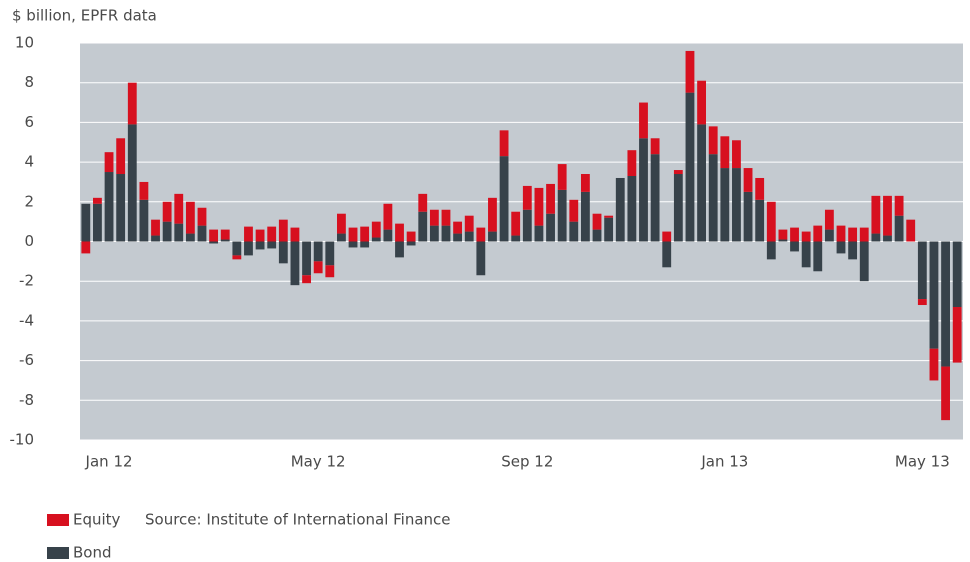  Describe the element at coordinates (97, 520) in the screenshot. I see `legend-label: Equity` at that location.